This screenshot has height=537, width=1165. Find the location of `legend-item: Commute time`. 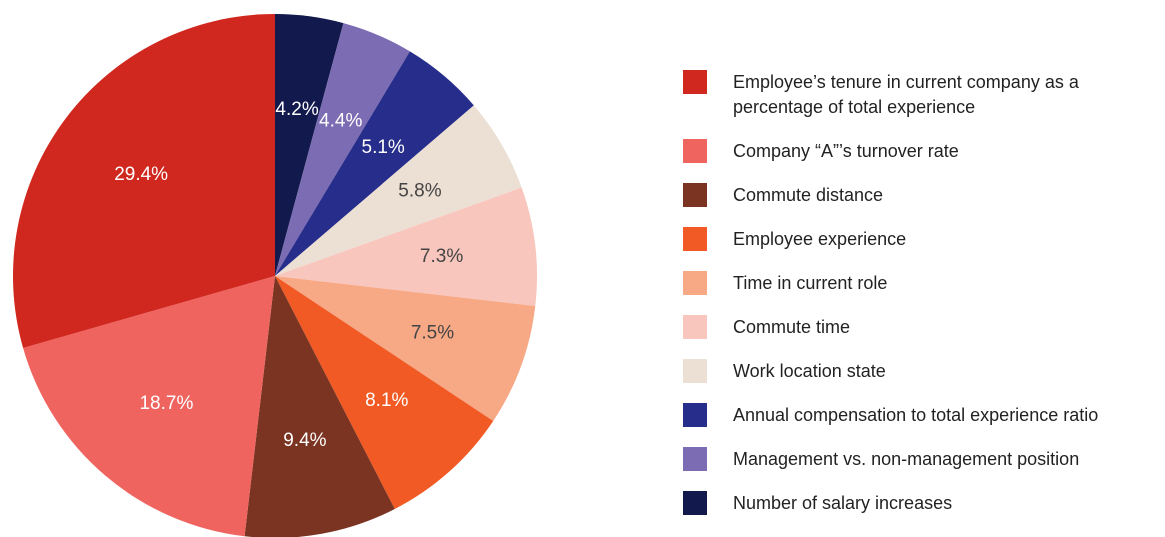

legend-item: Commute time is located at coordinates (924, 327).